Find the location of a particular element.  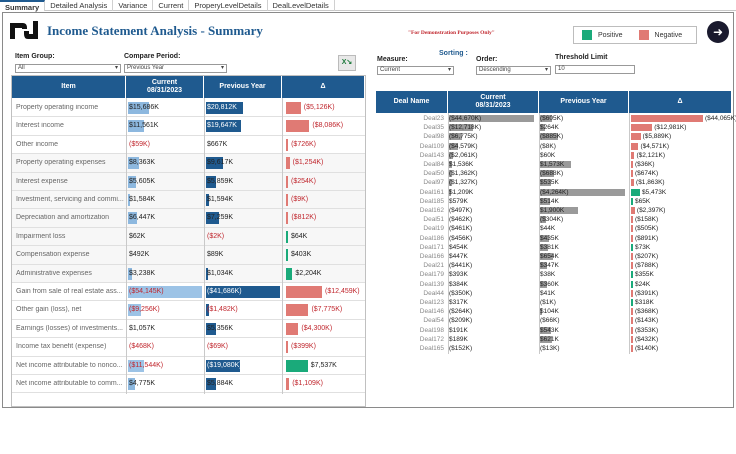

deal-row: Deal165 ($152K) ($13K) ($140K) is located at coordinates (554, 348).